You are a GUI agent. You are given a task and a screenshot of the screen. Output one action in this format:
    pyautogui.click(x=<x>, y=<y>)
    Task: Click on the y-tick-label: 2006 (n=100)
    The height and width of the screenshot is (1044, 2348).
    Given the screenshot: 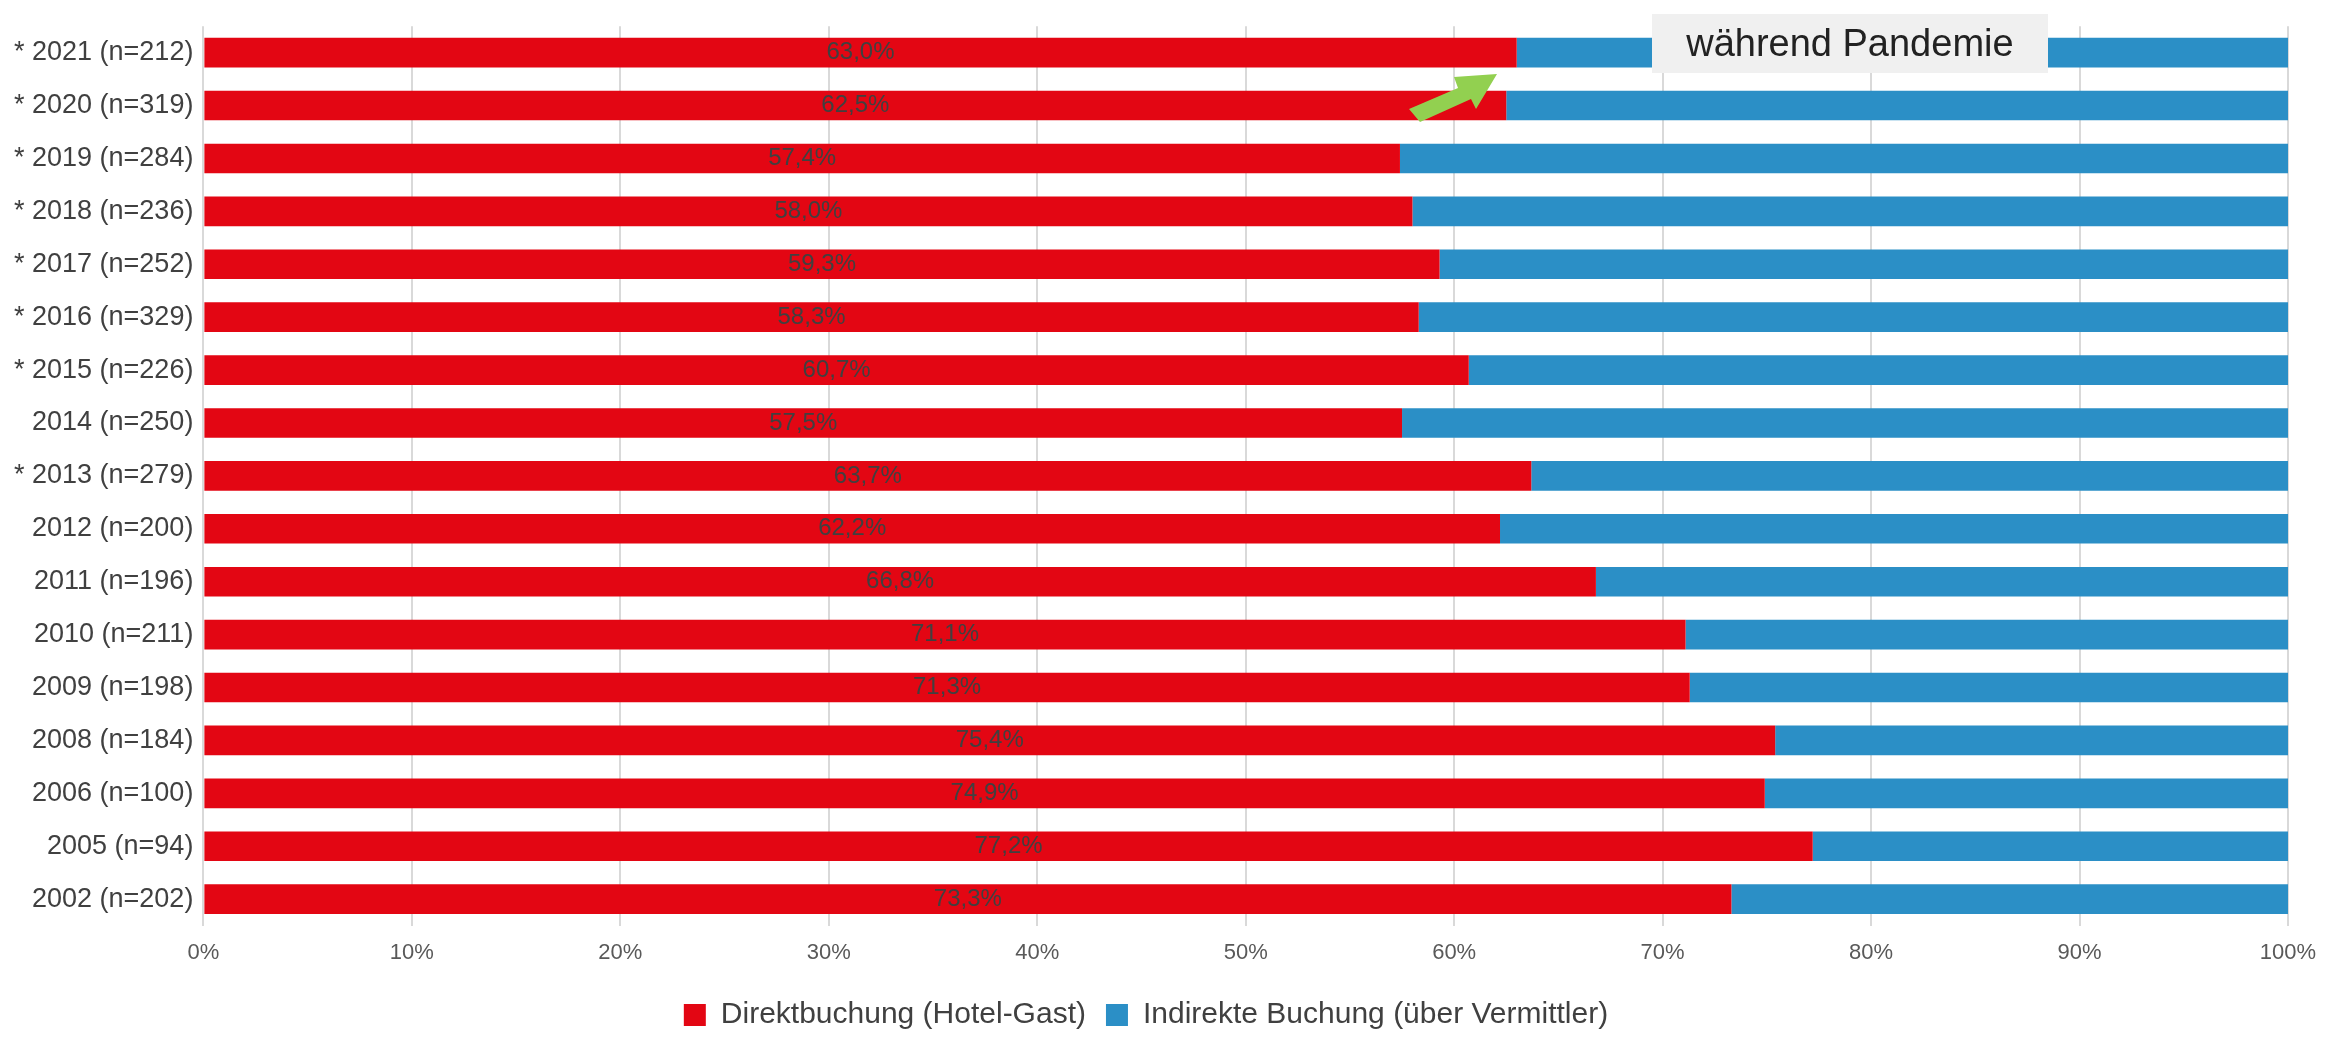 What is the action you would take?
    pyautogui.click(x=113, y=791)
    